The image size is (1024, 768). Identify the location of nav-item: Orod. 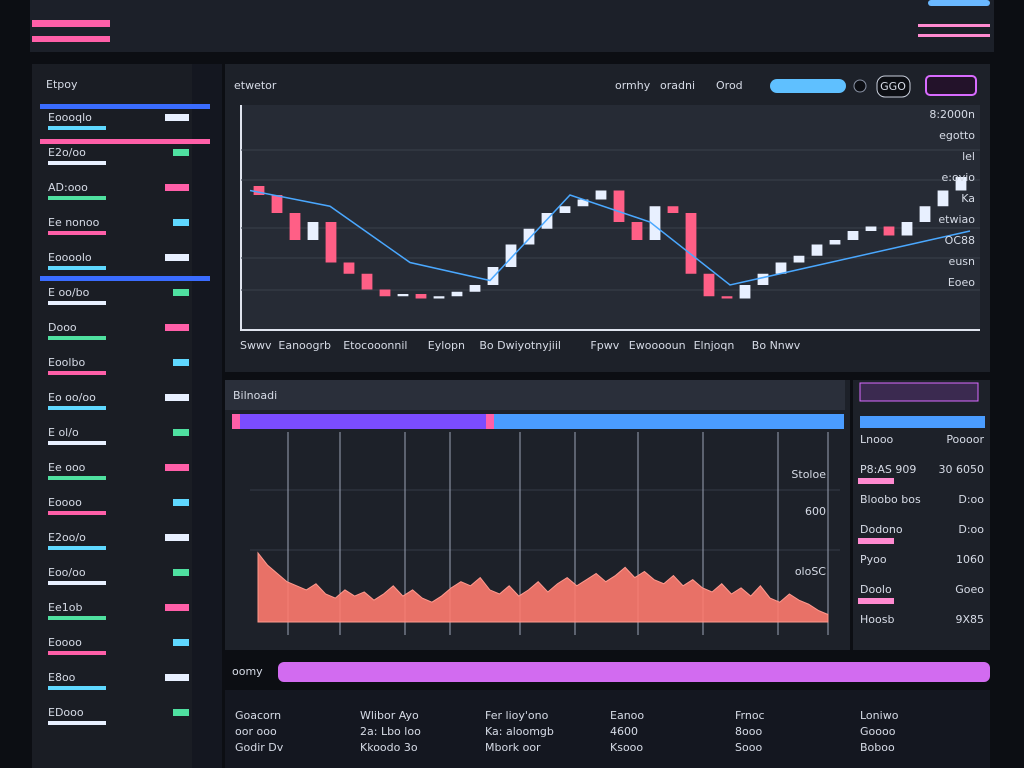
(729, 85).